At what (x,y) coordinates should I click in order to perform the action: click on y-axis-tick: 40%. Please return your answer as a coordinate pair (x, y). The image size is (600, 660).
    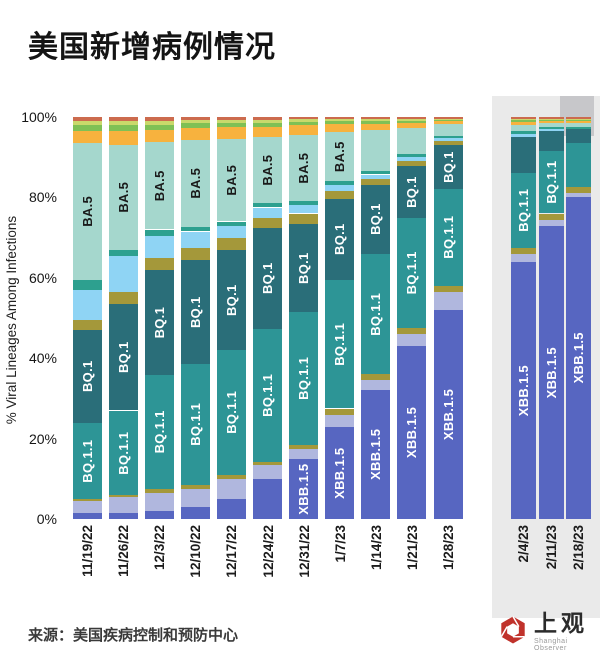
    Looking at the image, I should click on (42, 358).